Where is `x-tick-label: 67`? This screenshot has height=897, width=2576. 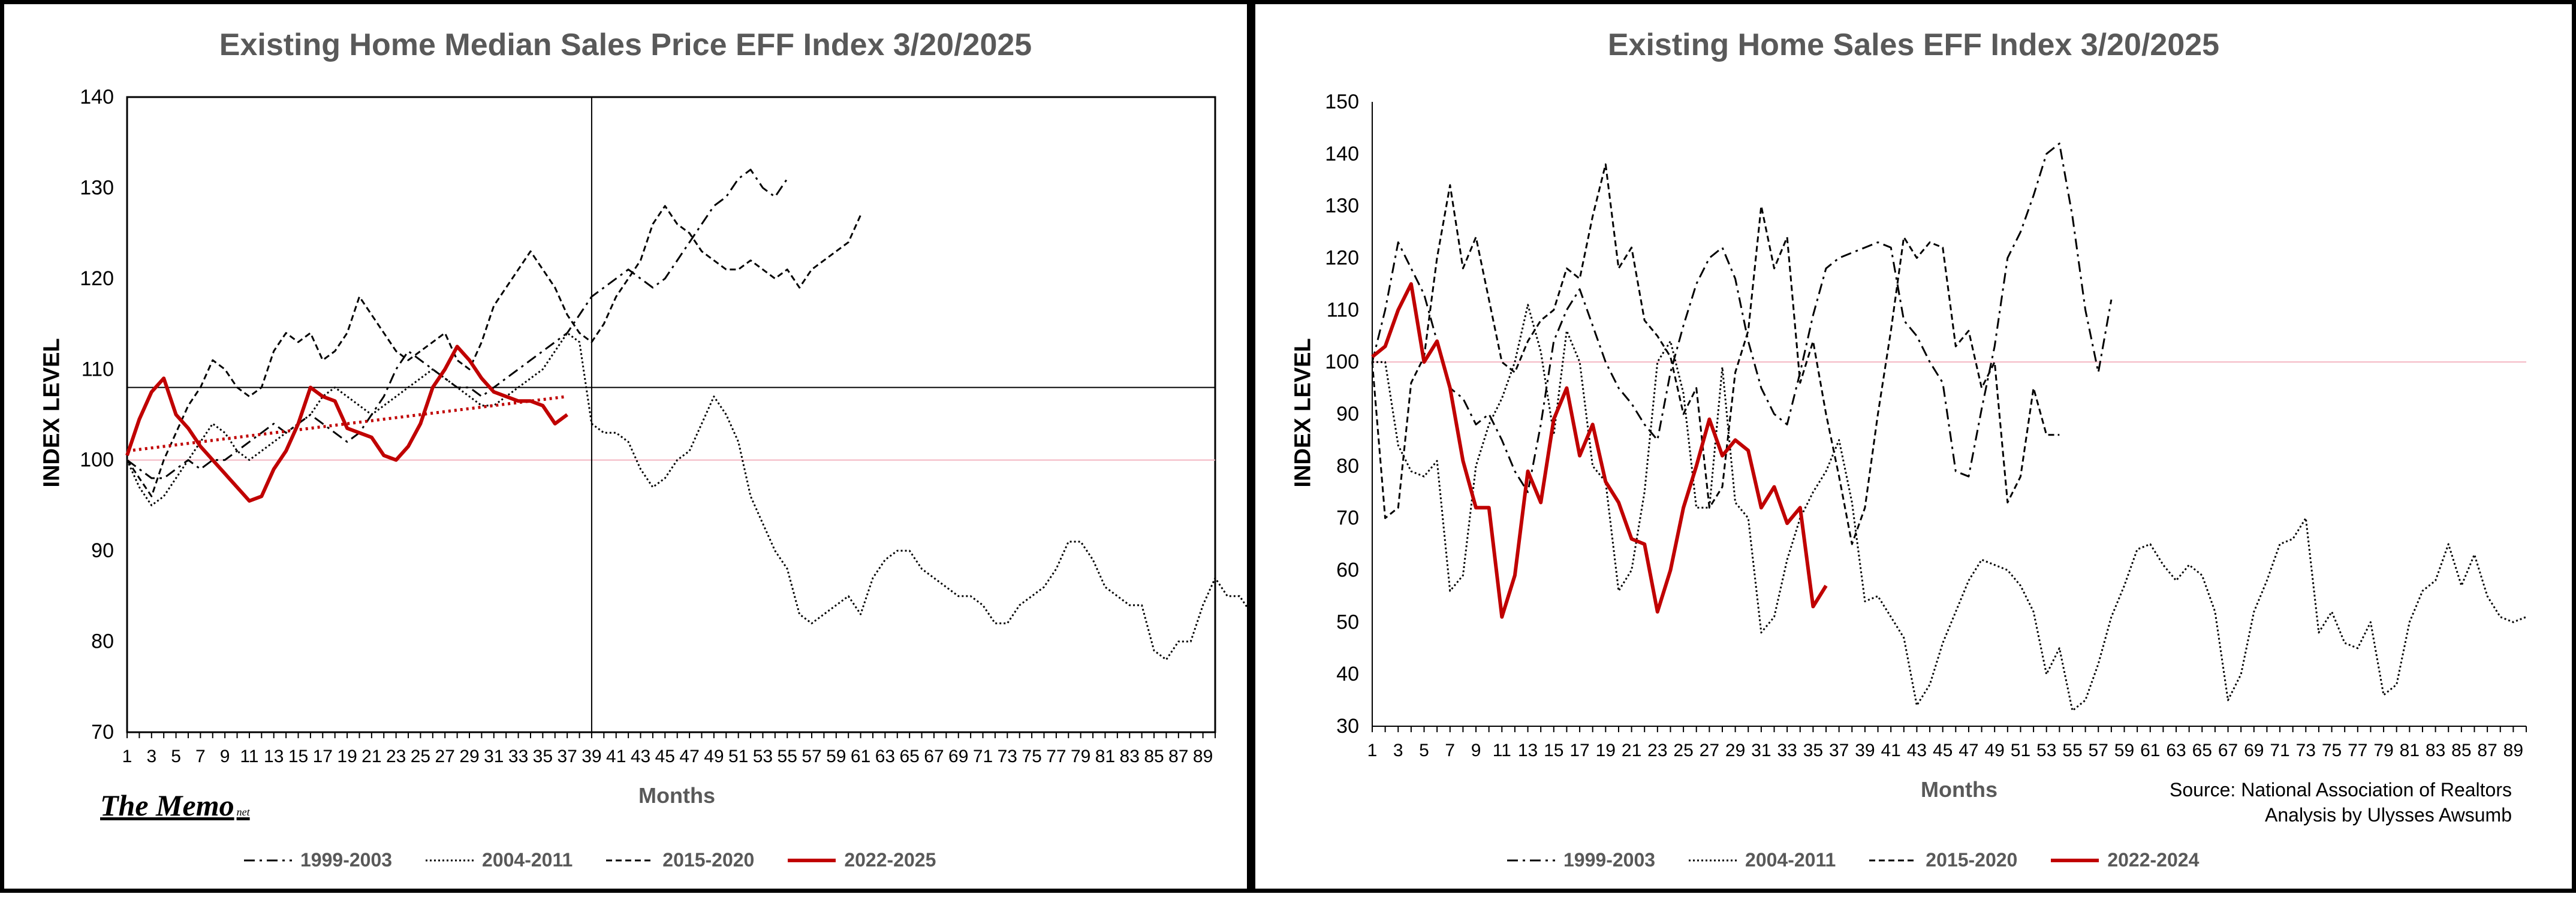 x-tick-label: 67 is located at coordinates (2228, 751).